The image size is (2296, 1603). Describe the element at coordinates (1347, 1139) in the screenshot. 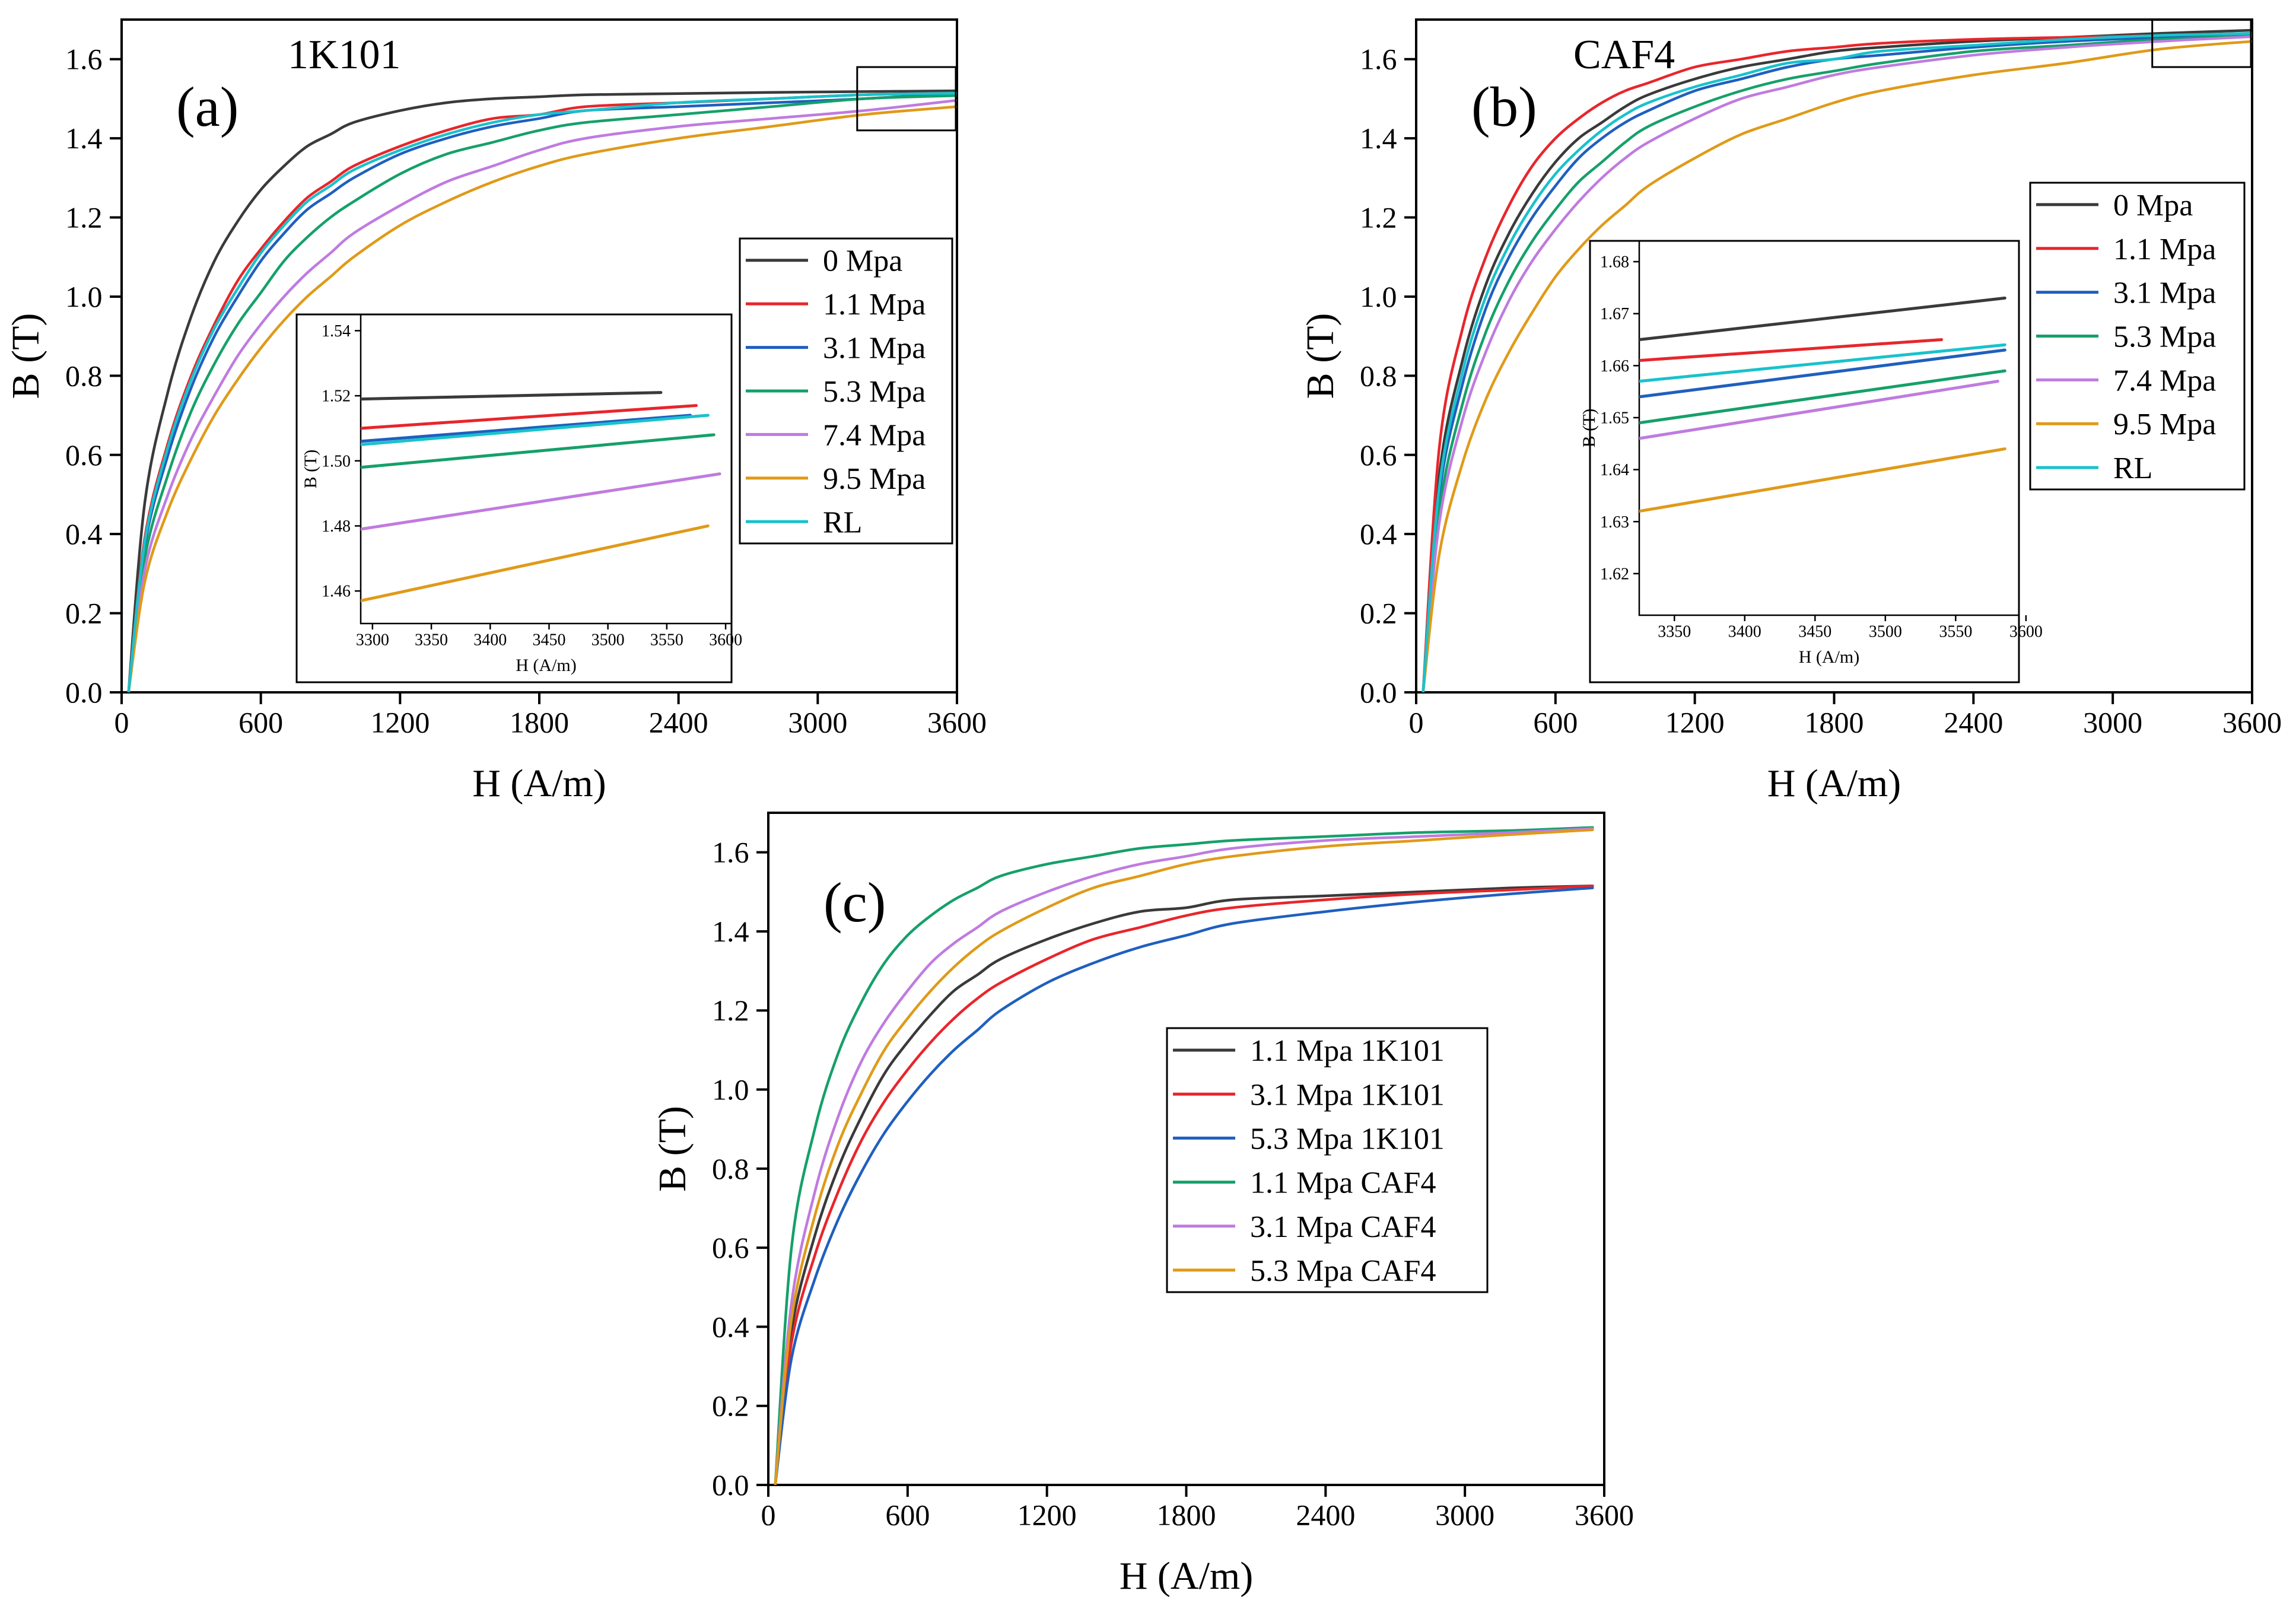

I see `legend-label: 5.3 Mpa 1K101` at that location.